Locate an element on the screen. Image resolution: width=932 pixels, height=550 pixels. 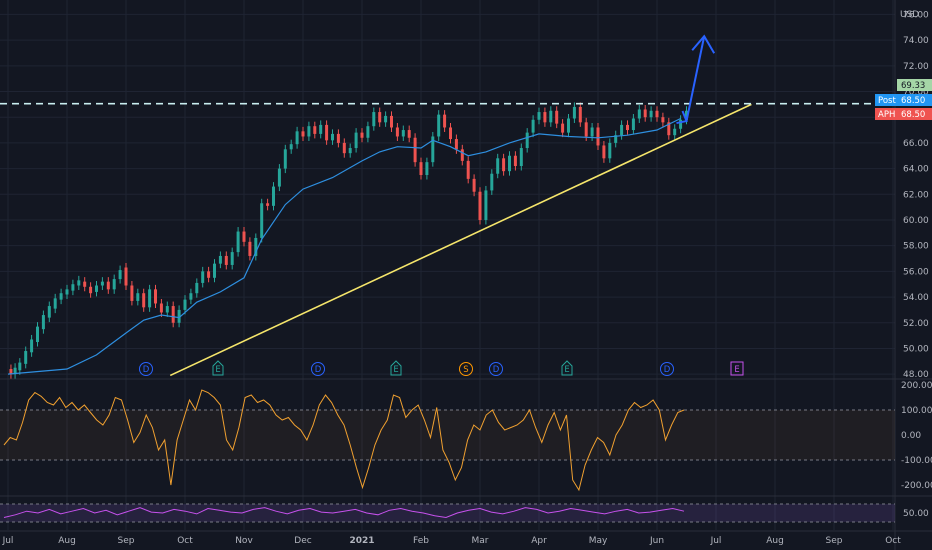
price-tick-label: 54.00 is located at coordinates (916, 298).